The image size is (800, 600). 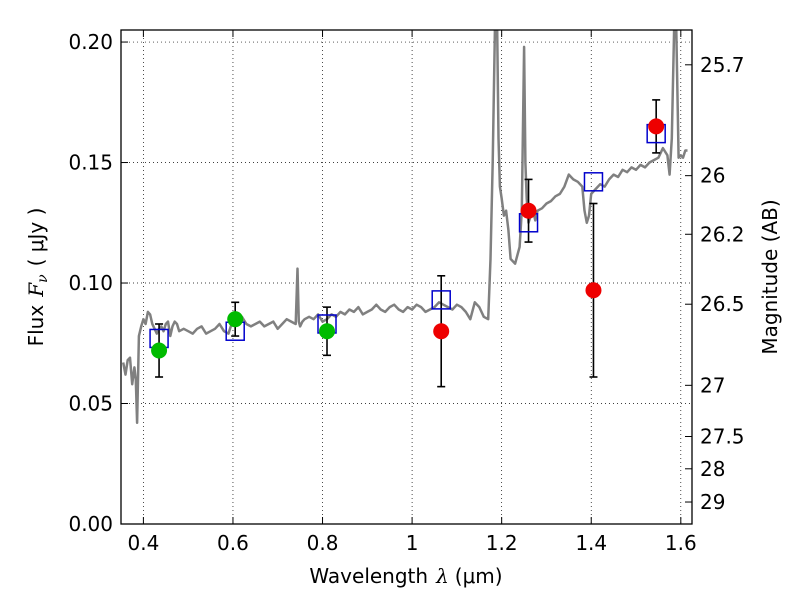 I want to click on y-tick-label: 0.00, so click(x=90, y=524).